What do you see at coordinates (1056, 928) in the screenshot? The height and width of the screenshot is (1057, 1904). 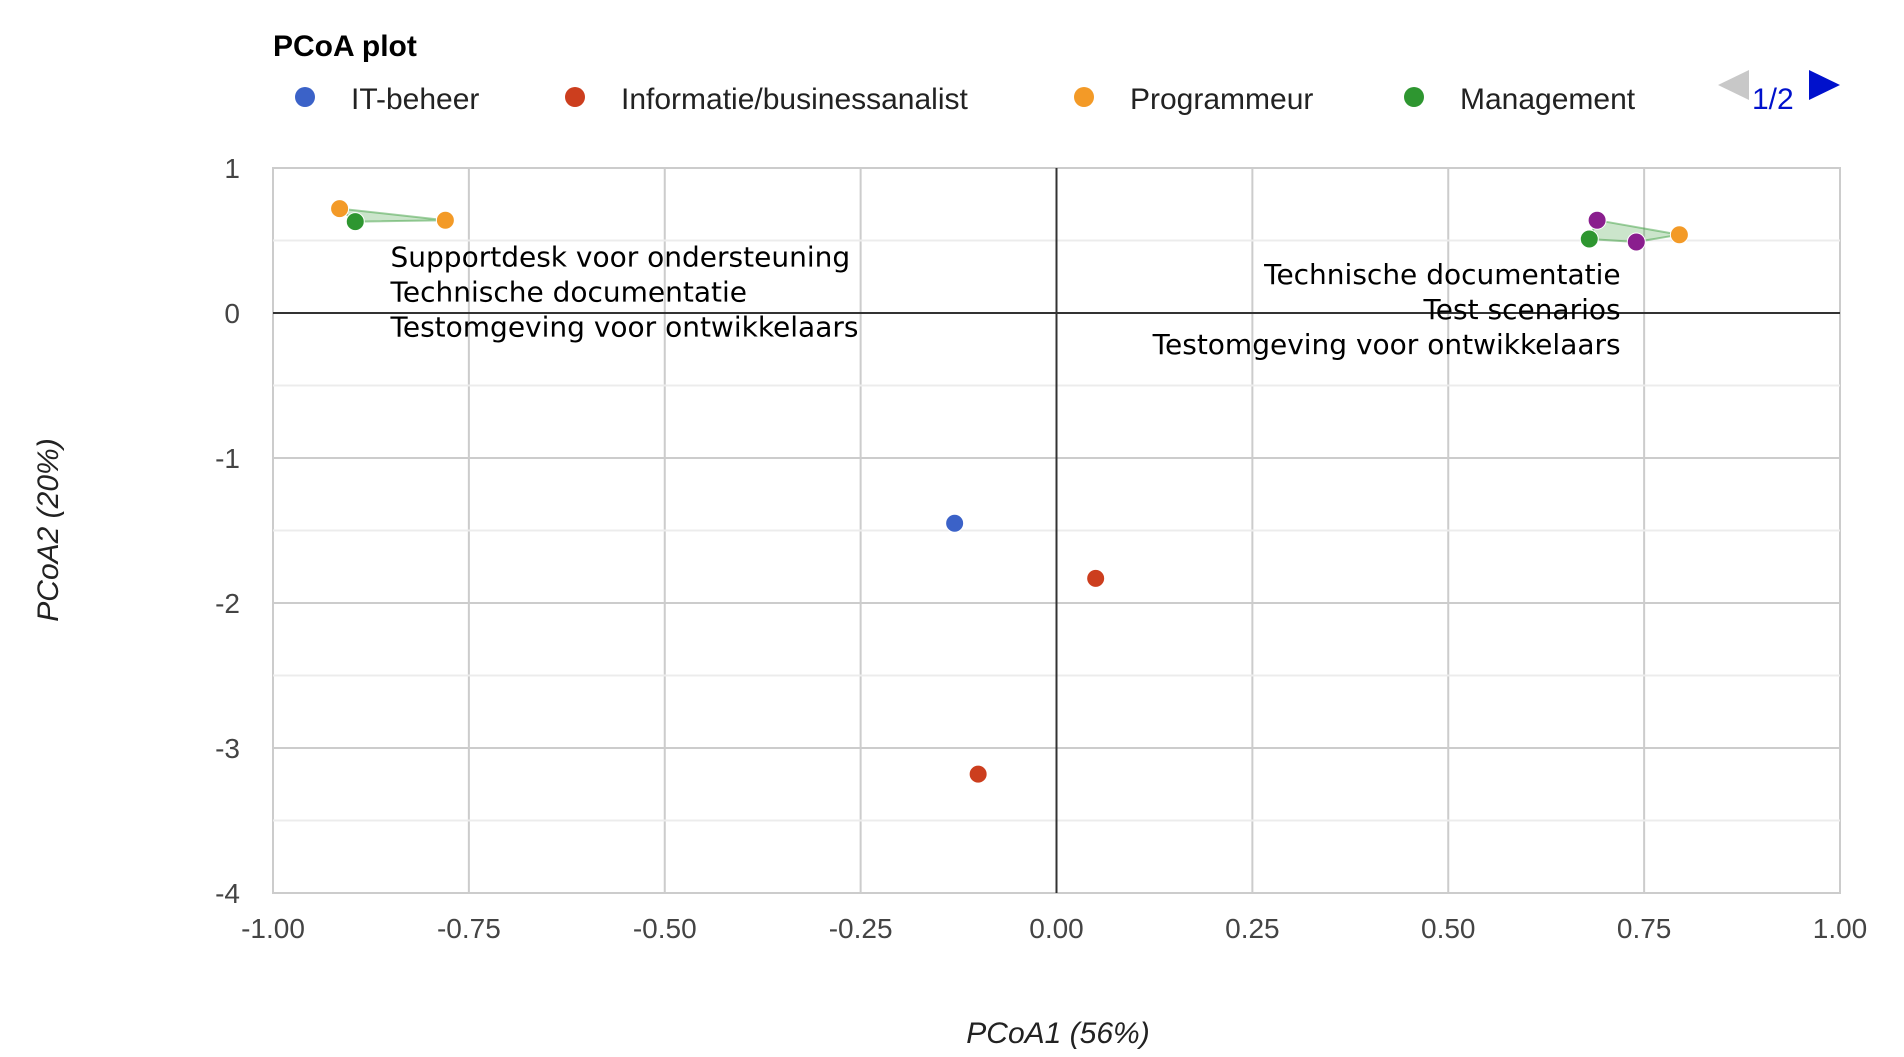 I see `x-tick-label: 0.00` at bounding box center [1056, 928].